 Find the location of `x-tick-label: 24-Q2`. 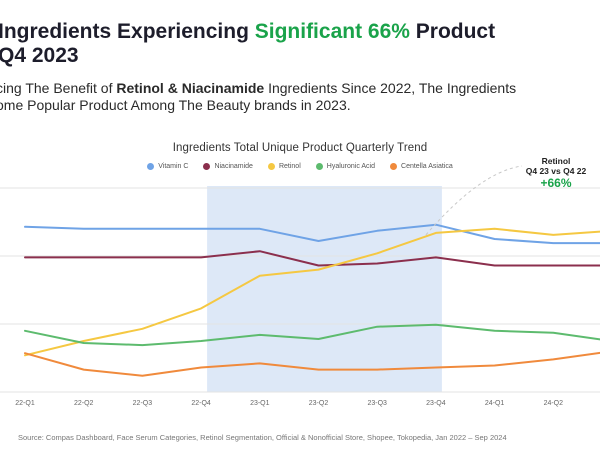

x-tick-label: 24-Q2 is located at coordinates (554, 403).